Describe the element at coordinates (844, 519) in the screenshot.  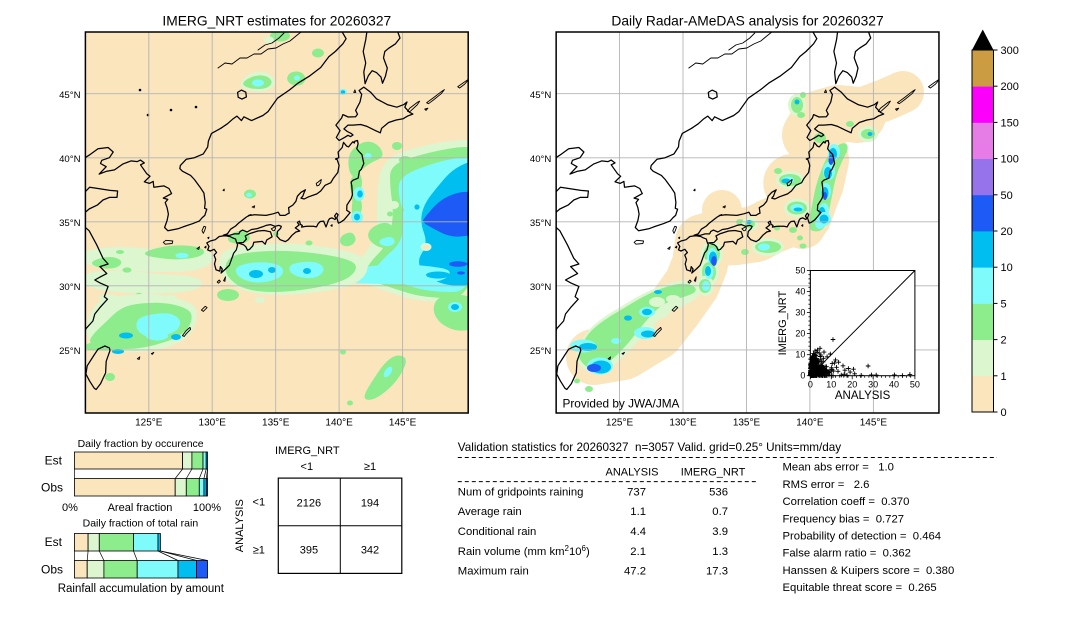
I see `svg-text: Frequency bias = 0.727` at that location.